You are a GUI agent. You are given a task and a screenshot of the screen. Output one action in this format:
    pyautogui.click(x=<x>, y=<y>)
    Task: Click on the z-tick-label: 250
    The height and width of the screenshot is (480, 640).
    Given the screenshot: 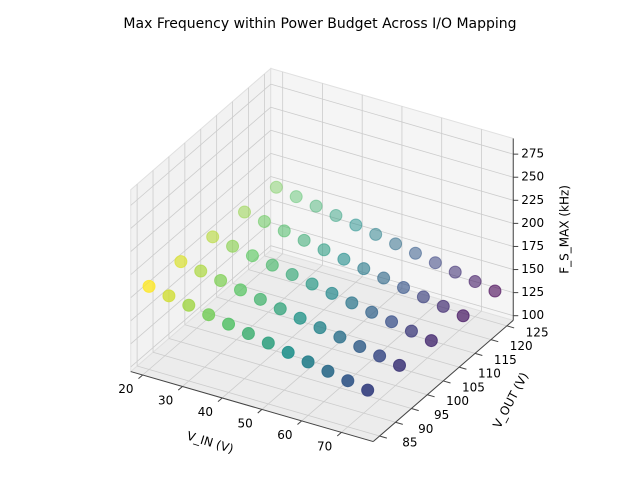 What is the action you would take?
    pyautogui.click(x=532, y=177)
    